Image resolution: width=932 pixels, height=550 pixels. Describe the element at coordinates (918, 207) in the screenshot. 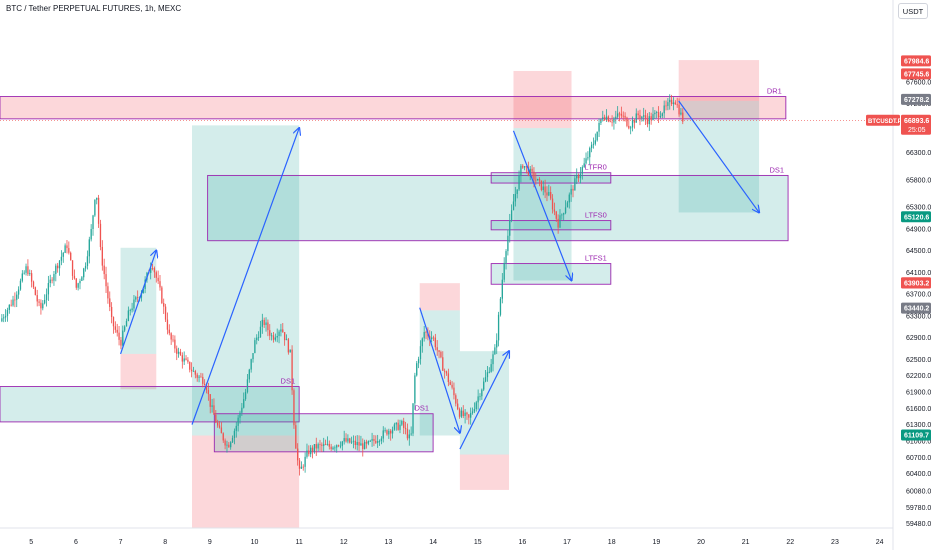

I see `y-tick-label: 65300.0` at that location.